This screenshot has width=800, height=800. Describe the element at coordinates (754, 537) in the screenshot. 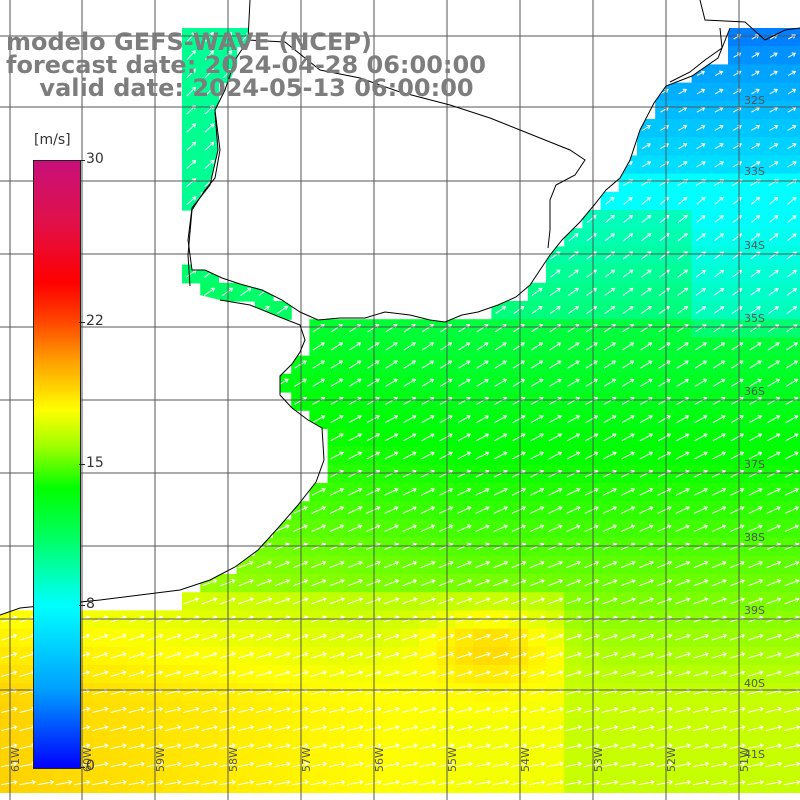

I see `latitude-label: 38S` at that location.